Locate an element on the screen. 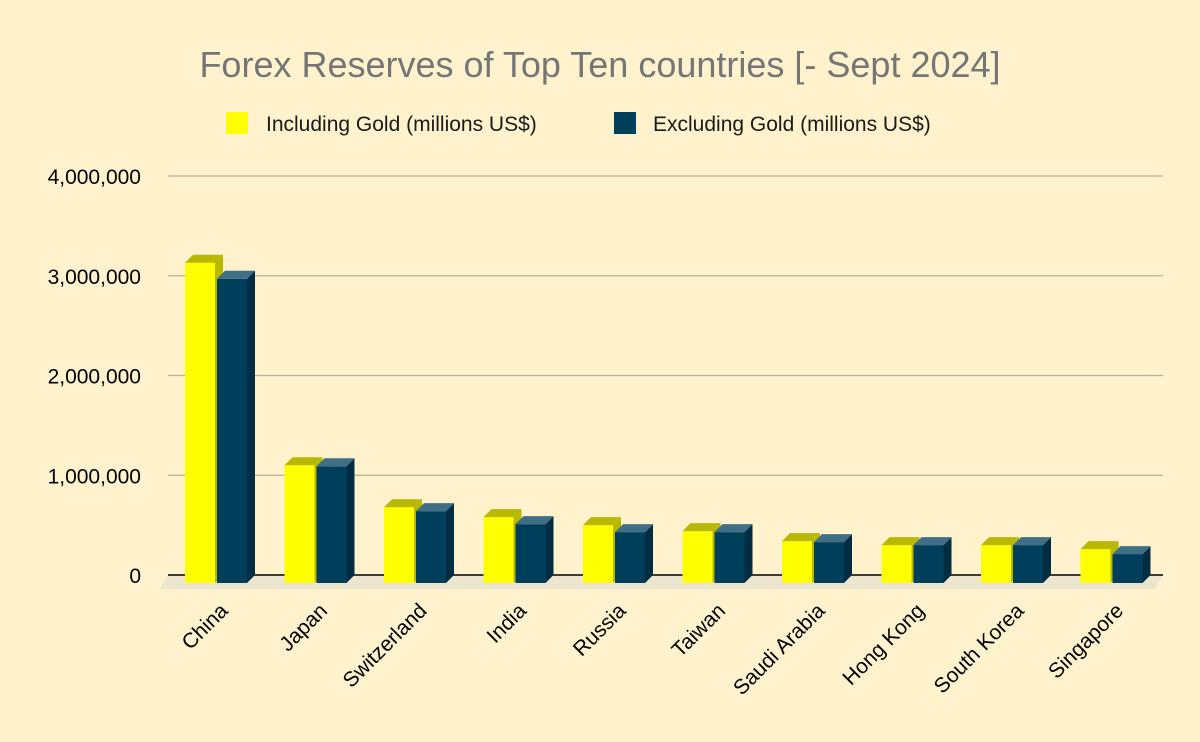  x-category-label: Russia is located at coordinates (600, 630).